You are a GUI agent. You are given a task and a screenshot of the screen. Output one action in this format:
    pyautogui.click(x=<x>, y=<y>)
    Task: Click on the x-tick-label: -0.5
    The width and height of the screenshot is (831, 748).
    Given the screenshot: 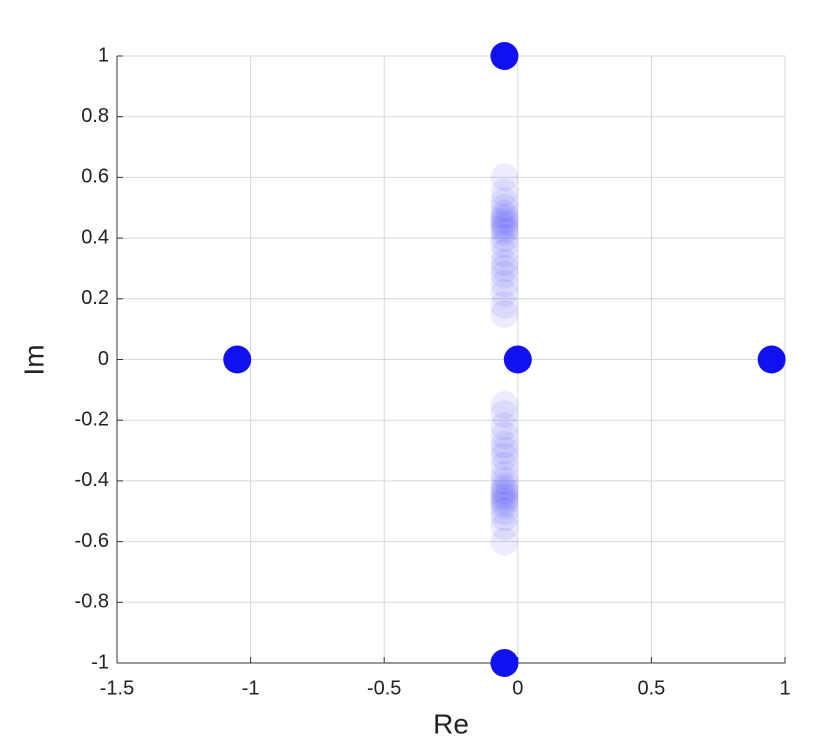 What is the action you would take?
    pyautogui.click(x=384, y=688)
    